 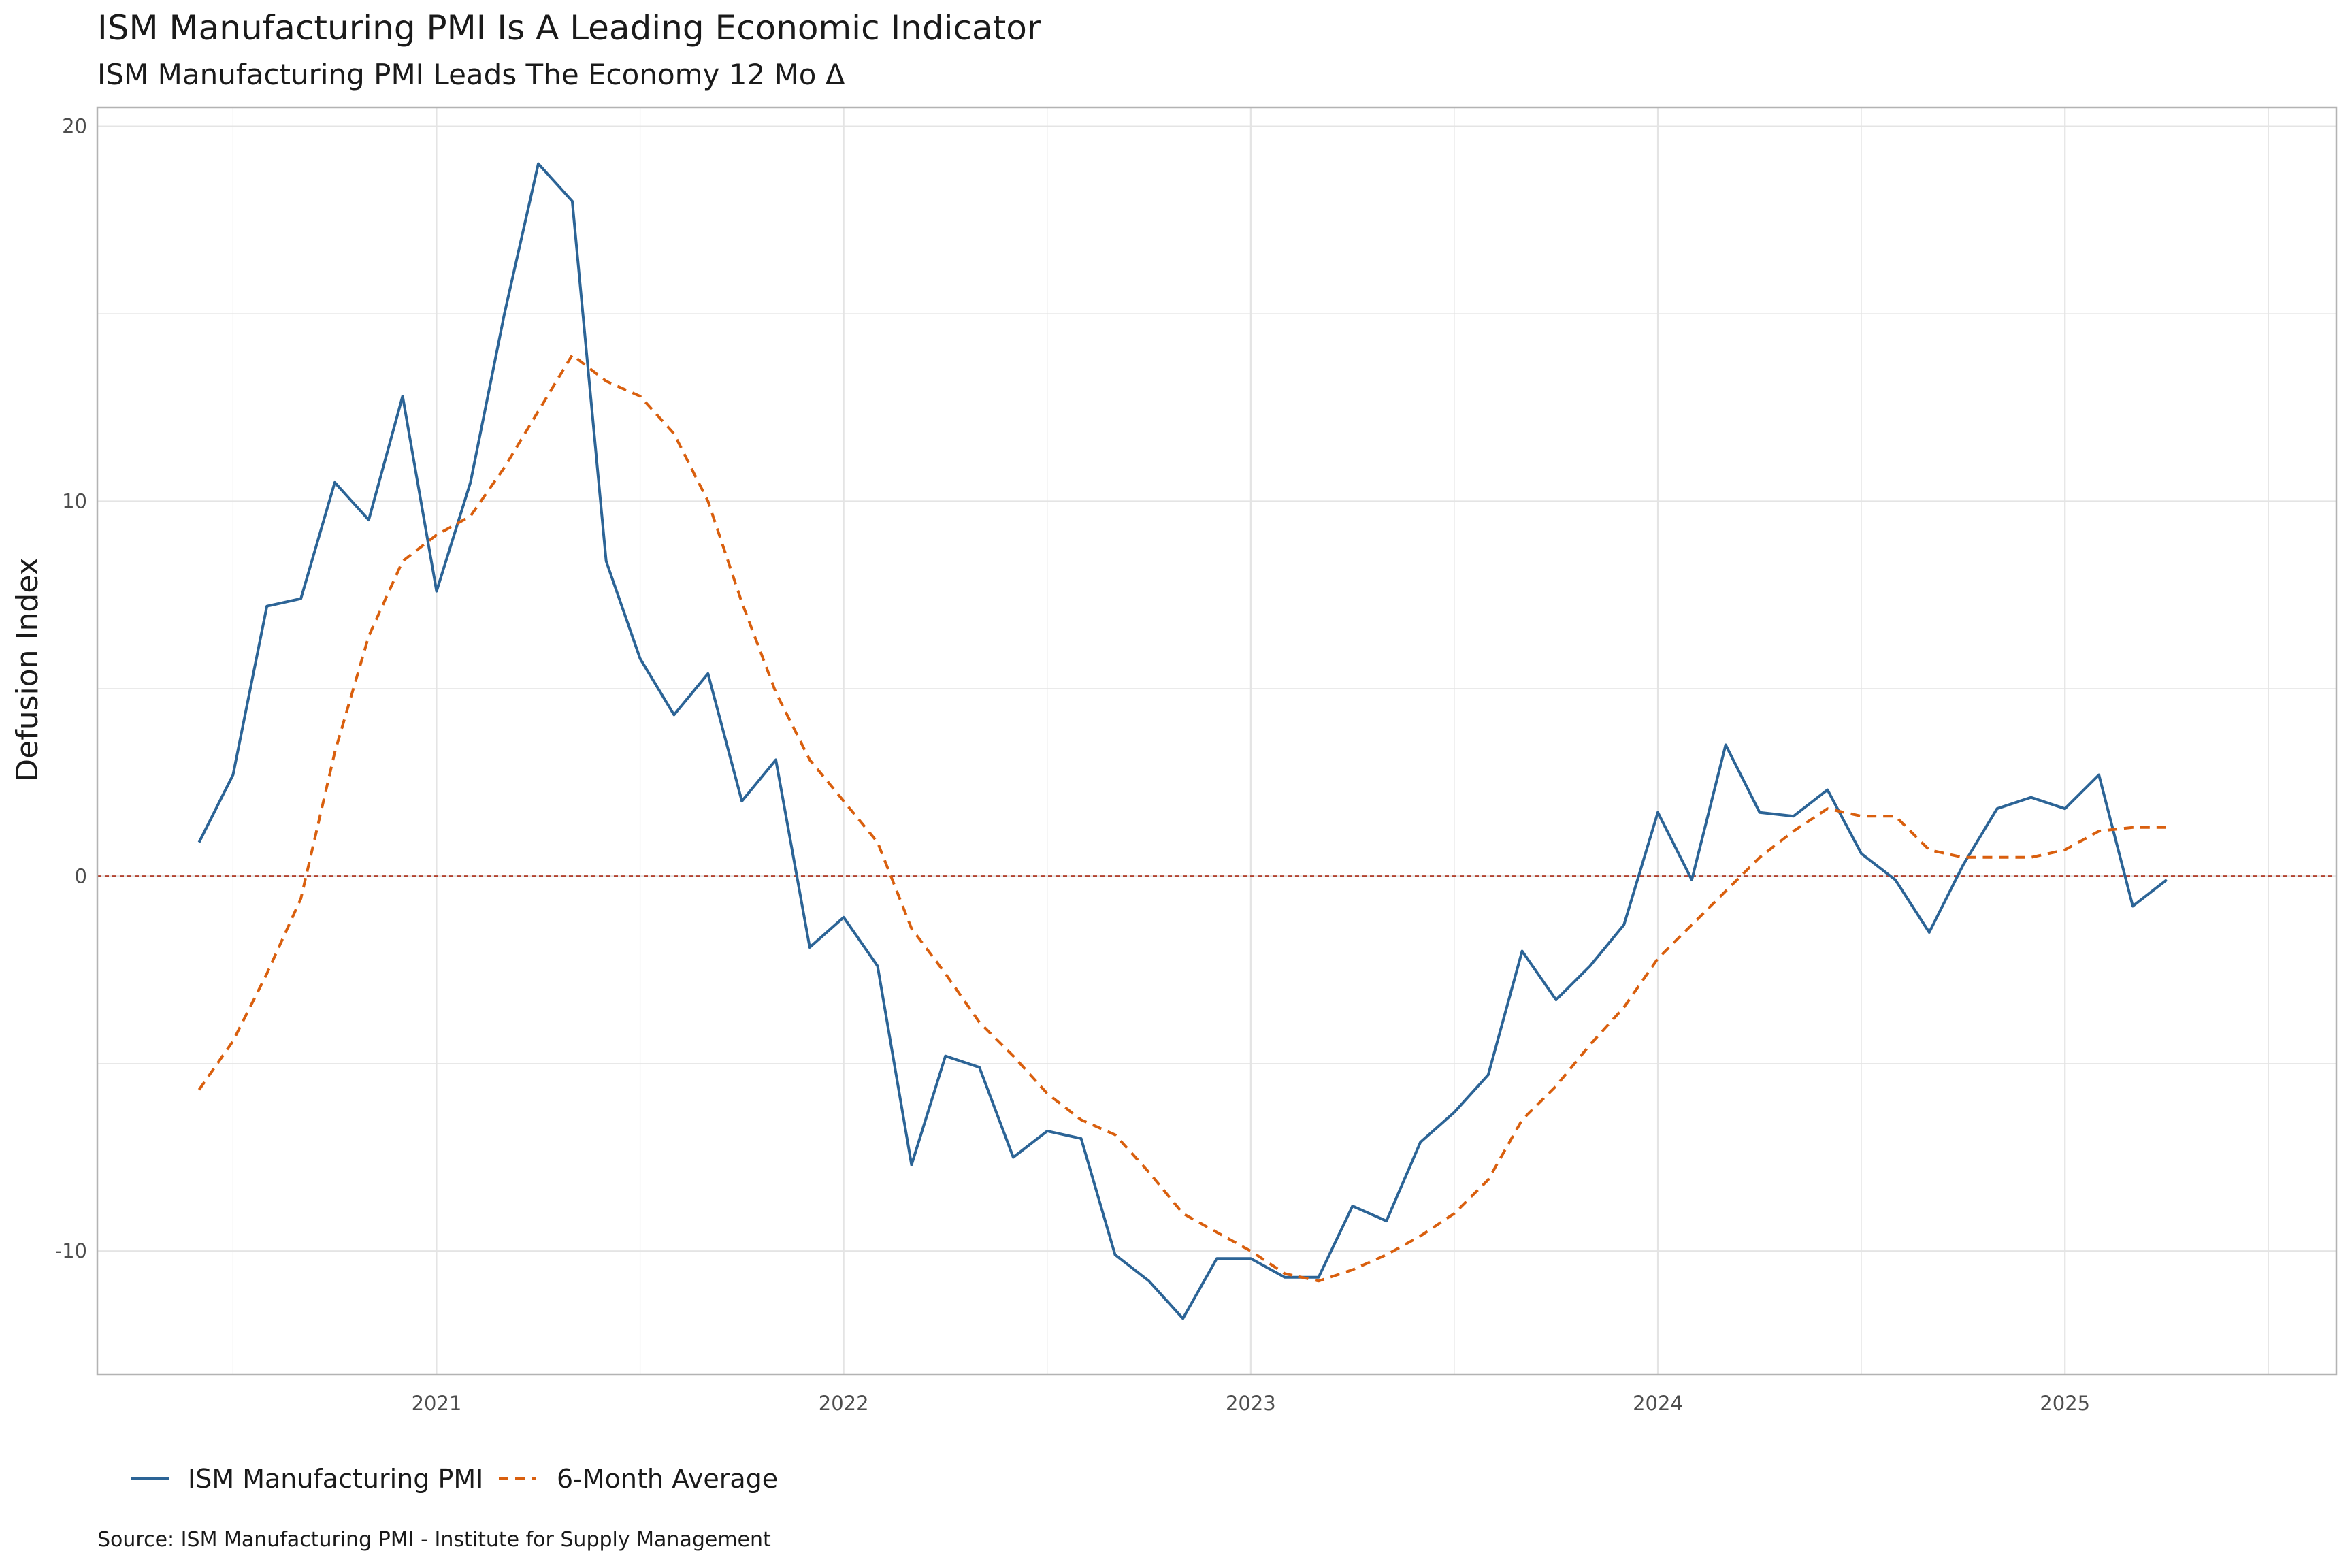 I want to click on x-tick-label: 2022, so click(x=844, y=1403).